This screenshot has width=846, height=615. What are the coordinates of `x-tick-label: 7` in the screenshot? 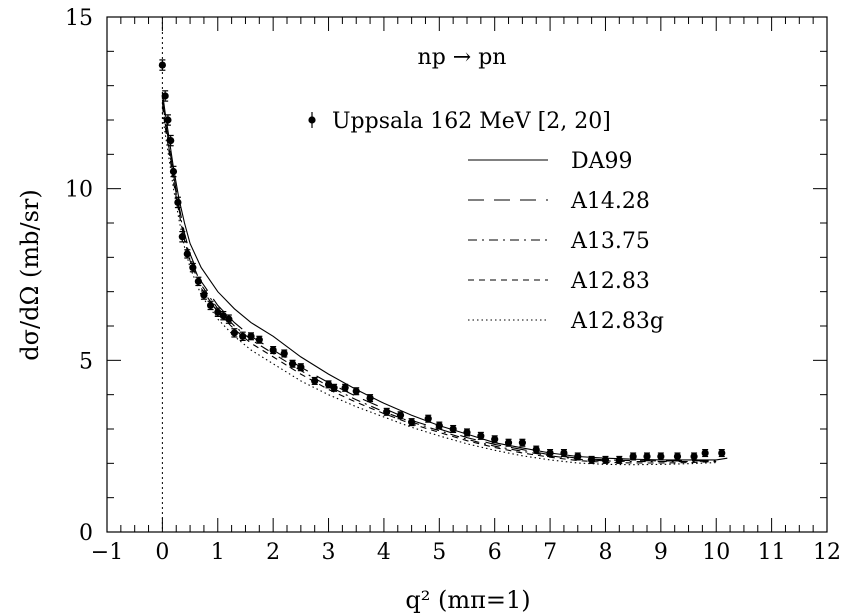 It's located at (550, 552).